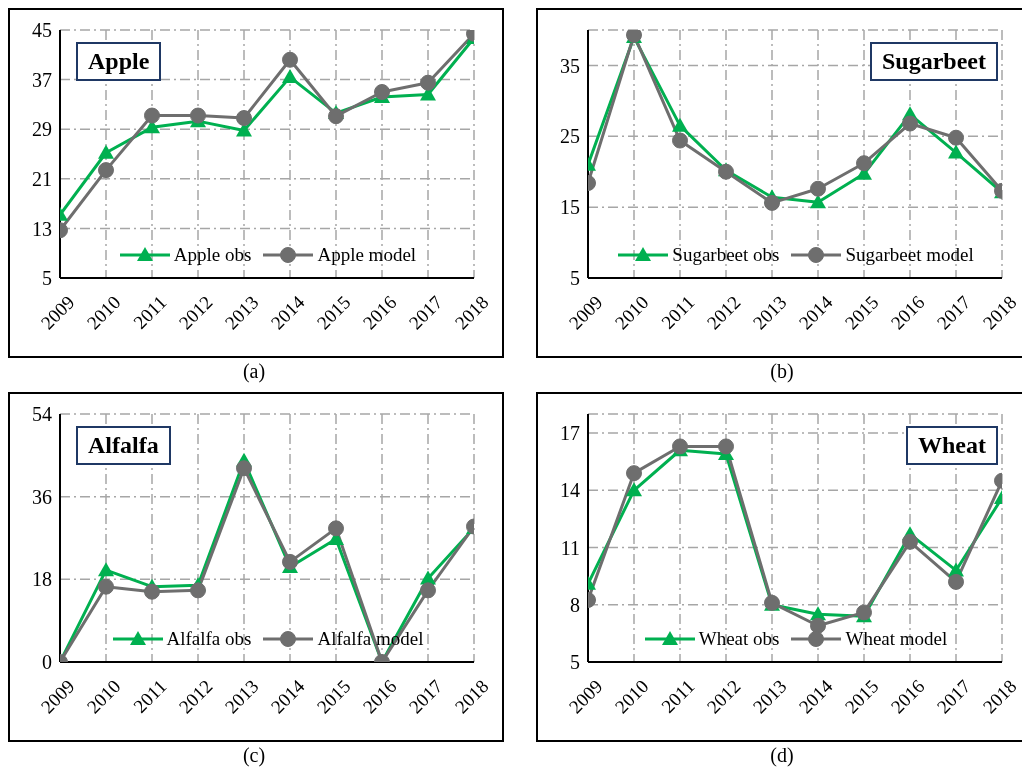 This screenshot has width=1022, height=774. Describe the element at coordinates (42, 79) in the screenshot. I see `y-tick-label: 37` at that location.